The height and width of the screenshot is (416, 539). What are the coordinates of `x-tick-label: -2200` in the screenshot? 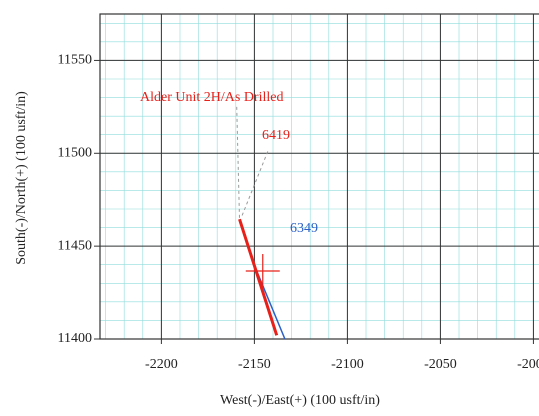 It's located at (161, 364).